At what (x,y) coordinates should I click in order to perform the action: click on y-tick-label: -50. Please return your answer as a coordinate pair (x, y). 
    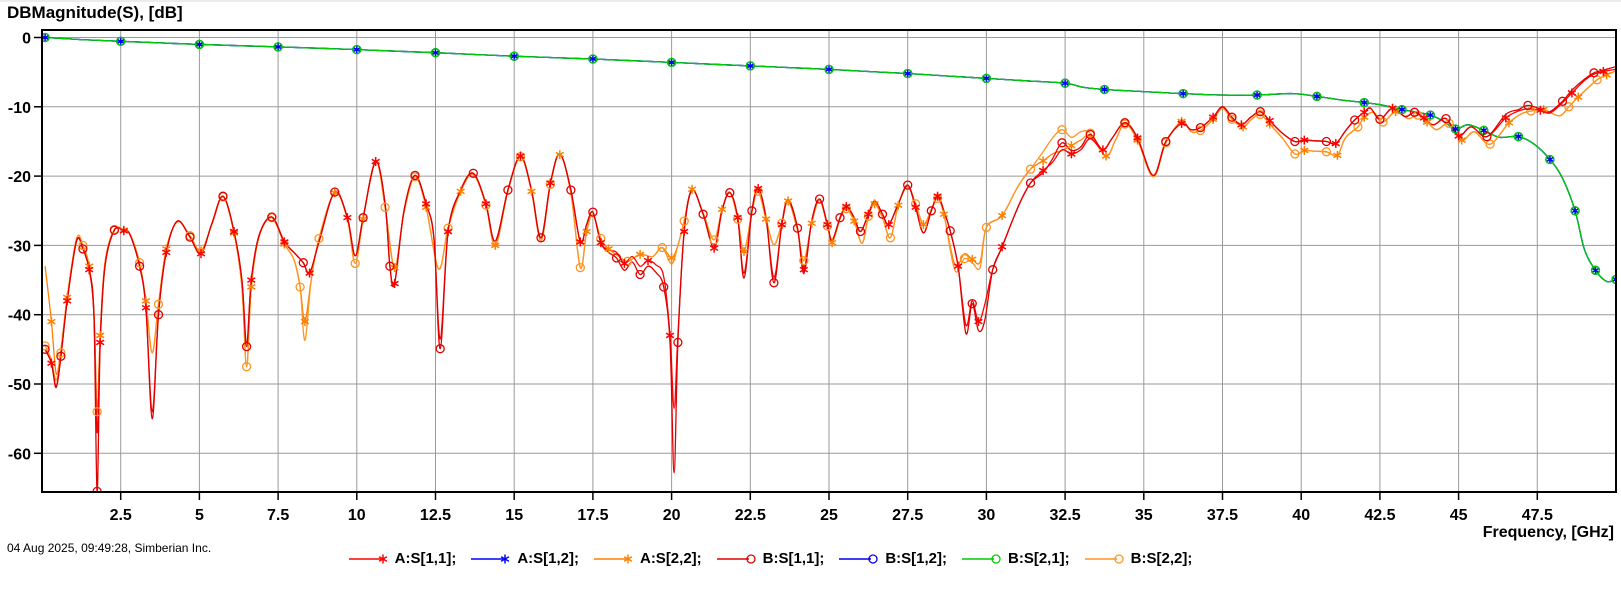
    Looking at the image, I should click on (19, 385).